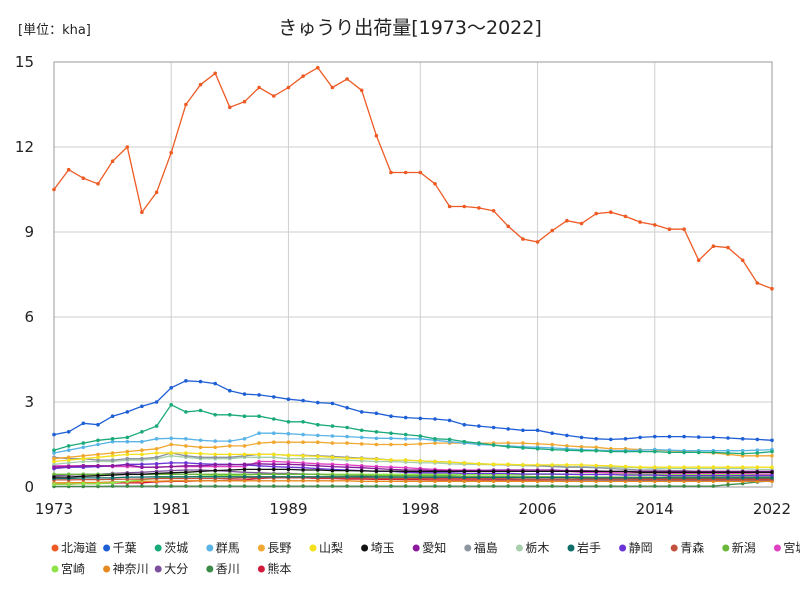 Image resolution: width=800 pixels, height=600 pixels. What do you see at coordinates (274, 568) in the screenshot?
I see `legend-item: 熊本` at bounding box center [274, 568].